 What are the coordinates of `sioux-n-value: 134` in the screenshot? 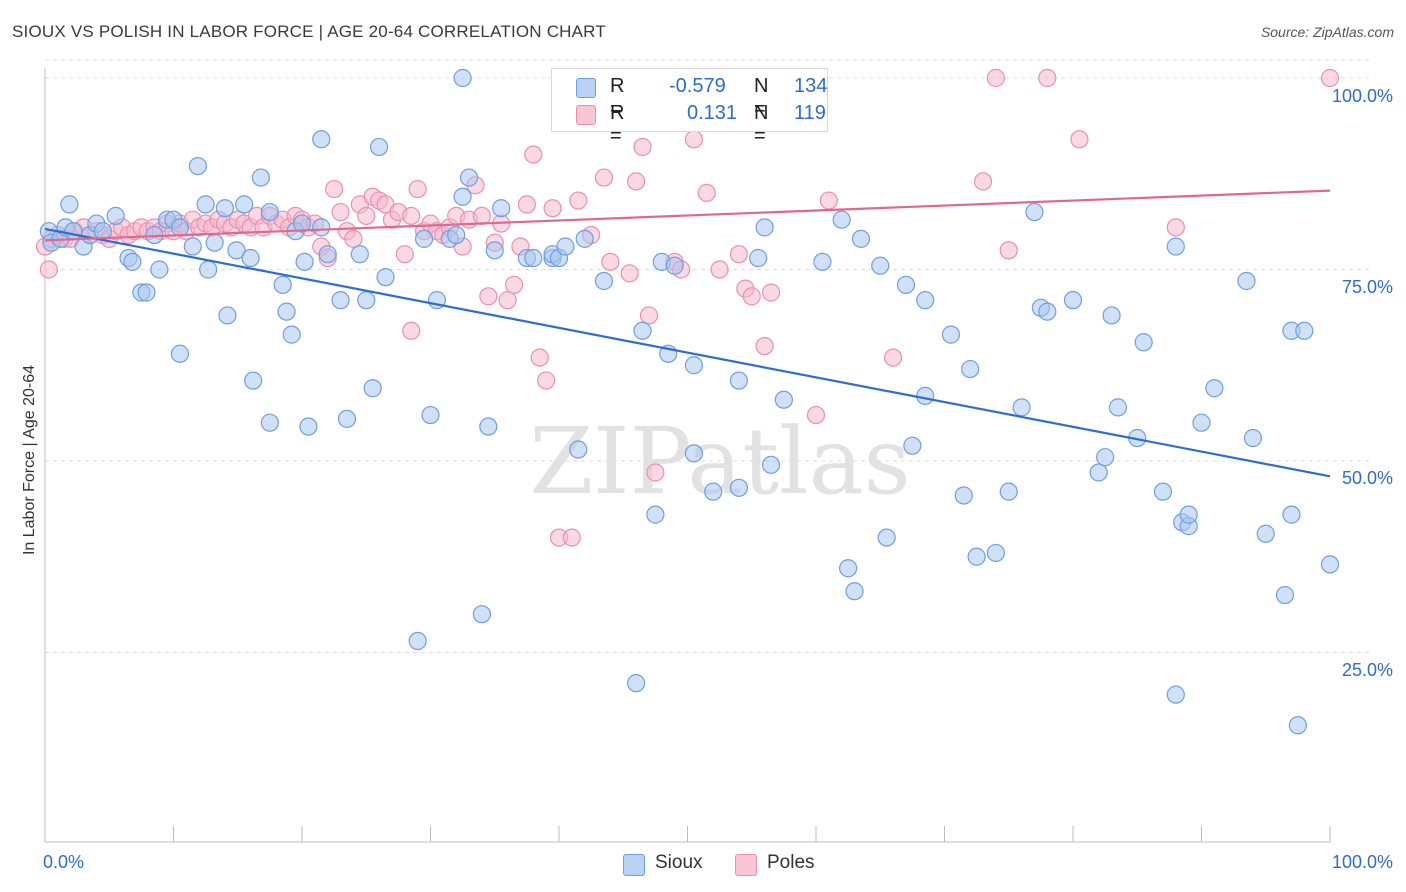 It's located at (811, 86).